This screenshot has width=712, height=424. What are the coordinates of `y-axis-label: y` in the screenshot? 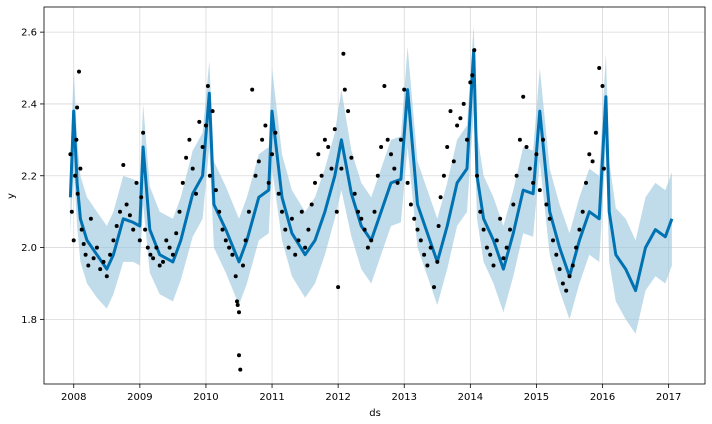 It's located at (11, 196).